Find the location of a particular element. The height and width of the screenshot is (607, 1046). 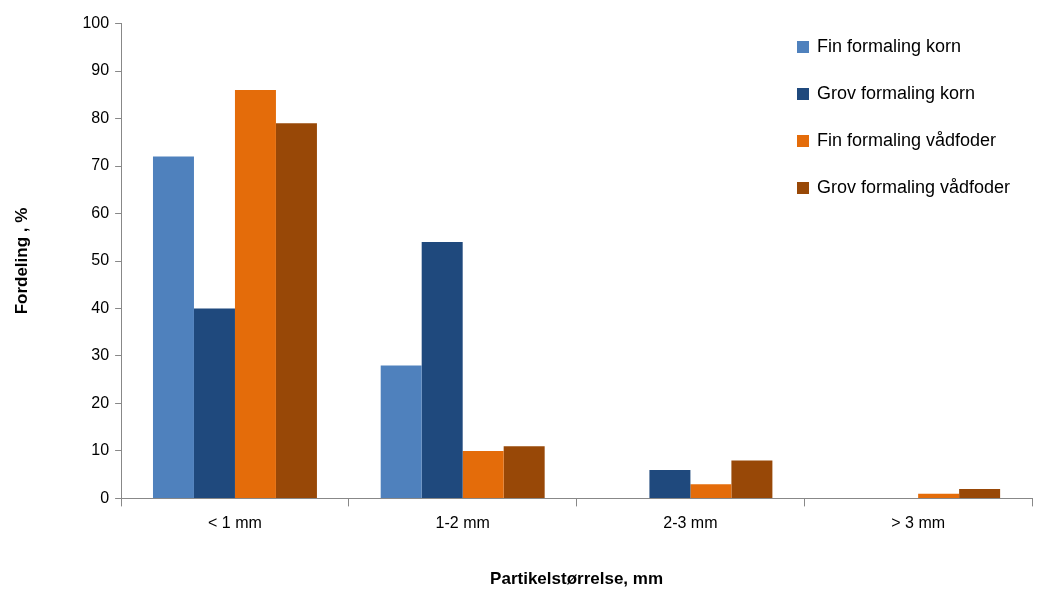

x-tick-label: > 3 mm is located at coordinates (918, 523).